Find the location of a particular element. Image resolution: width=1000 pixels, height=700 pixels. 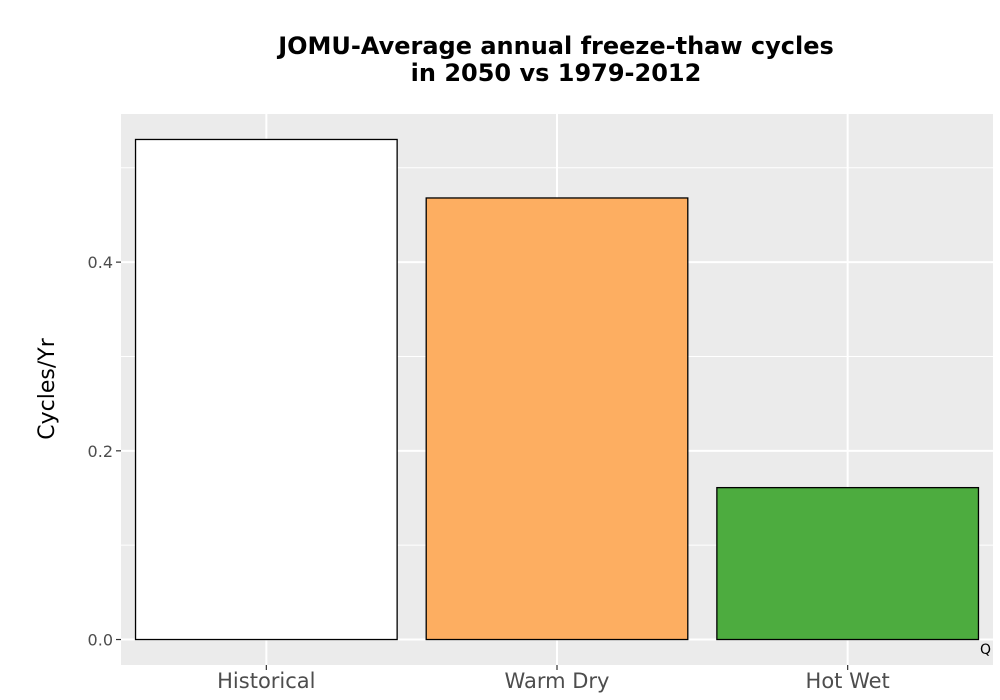

y-tick-label: 0.2 is located at coordinates (100, 451).